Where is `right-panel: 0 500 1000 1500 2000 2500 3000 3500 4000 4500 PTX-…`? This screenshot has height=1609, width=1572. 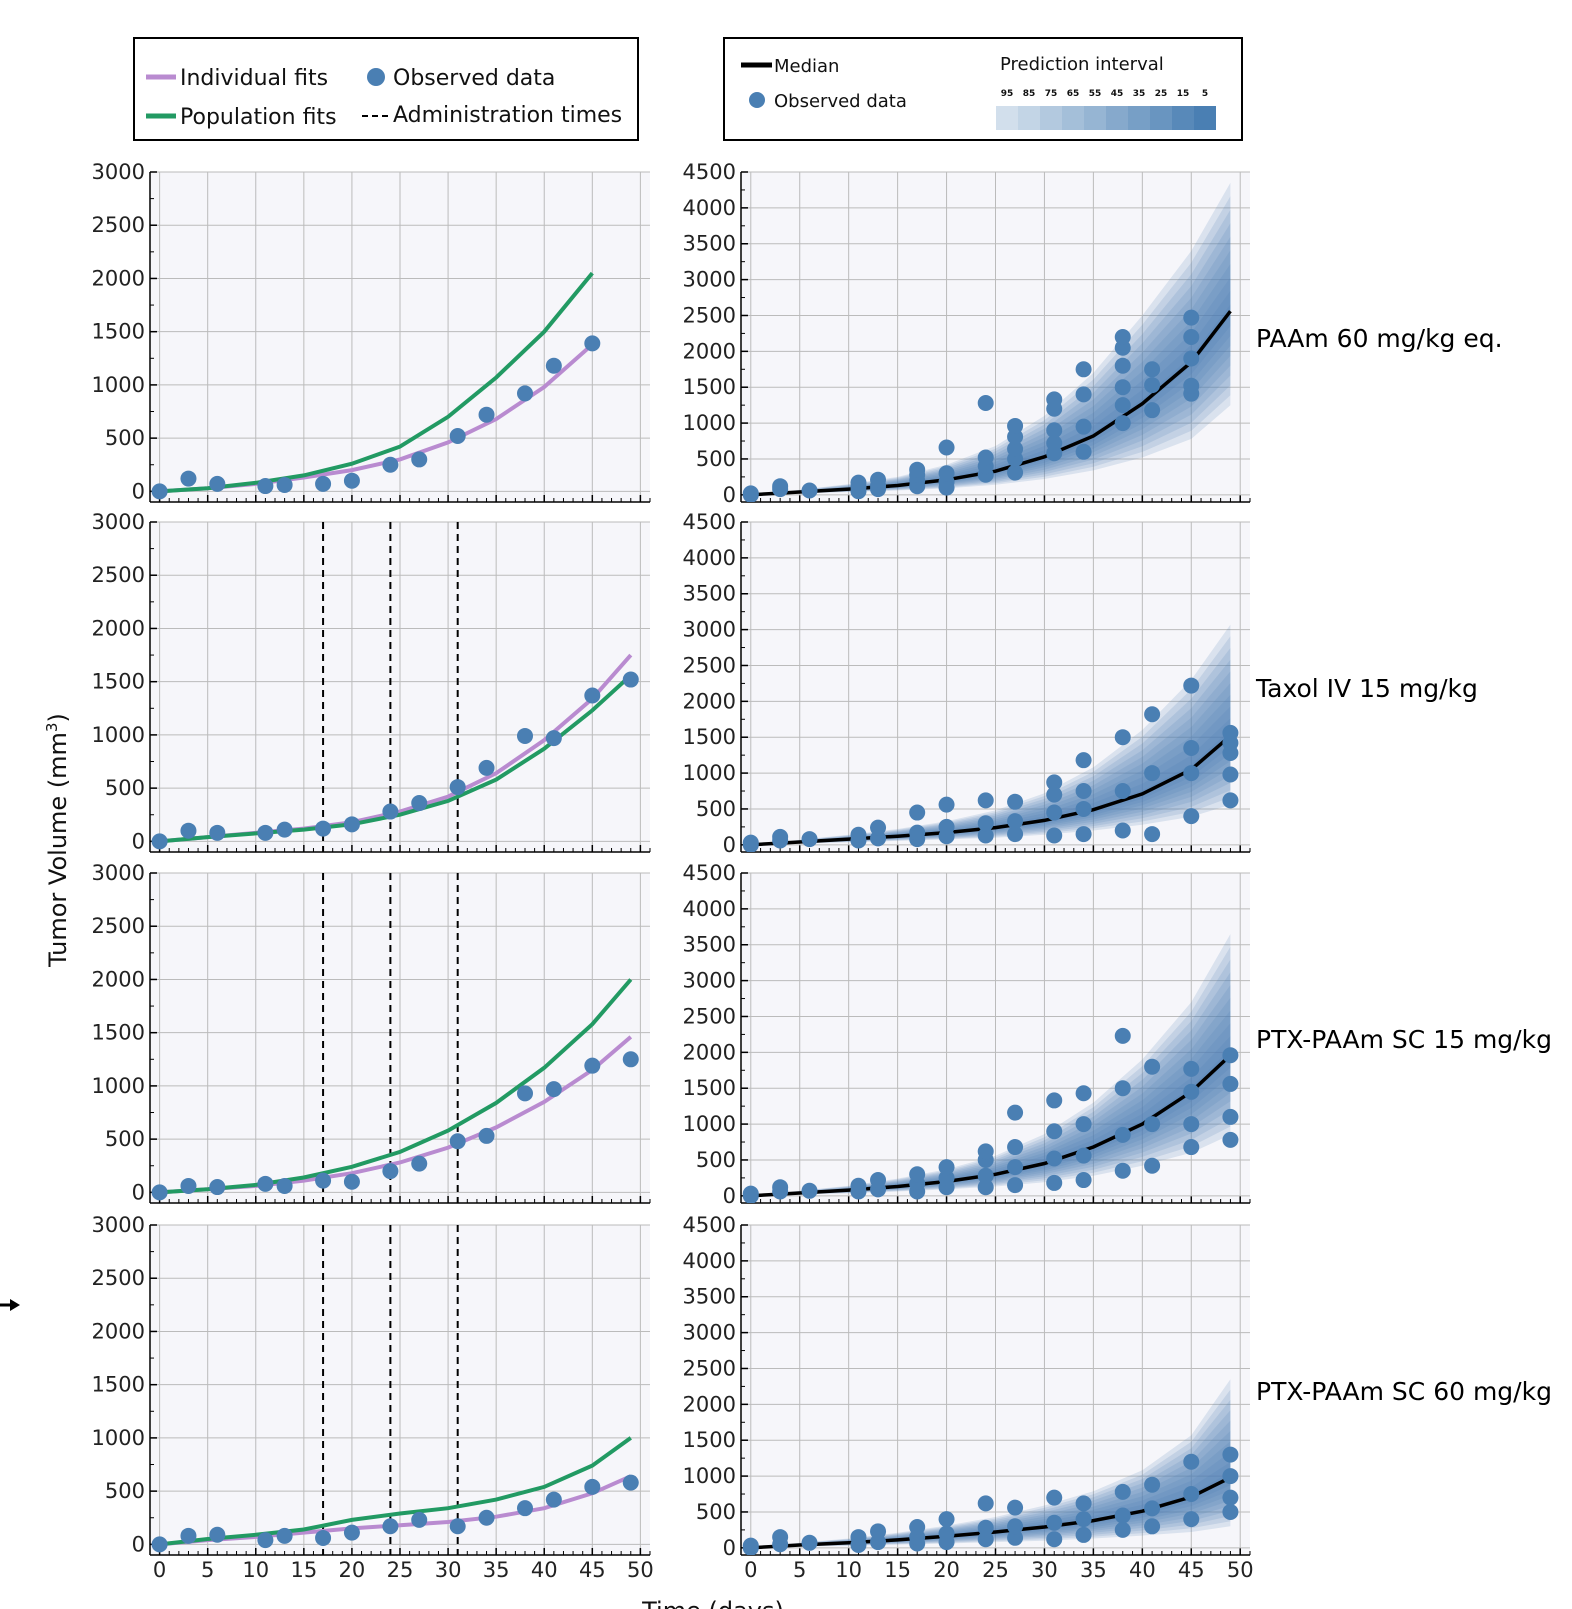 right-panel: 0 500 1000 1500 2000 2500 3000 3500 4000 4500 PTX-… is located at coordinates (1117, 1034).